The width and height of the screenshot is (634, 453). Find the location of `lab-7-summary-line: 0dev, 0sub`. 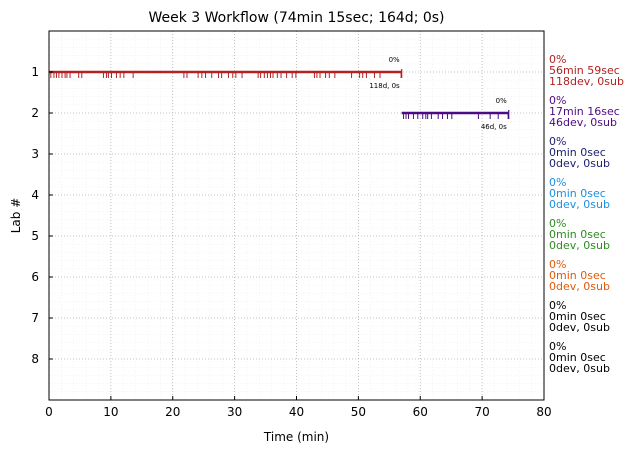

lab-7-summary-line: 0dev, 0sub is located at coordinates (579, 327).